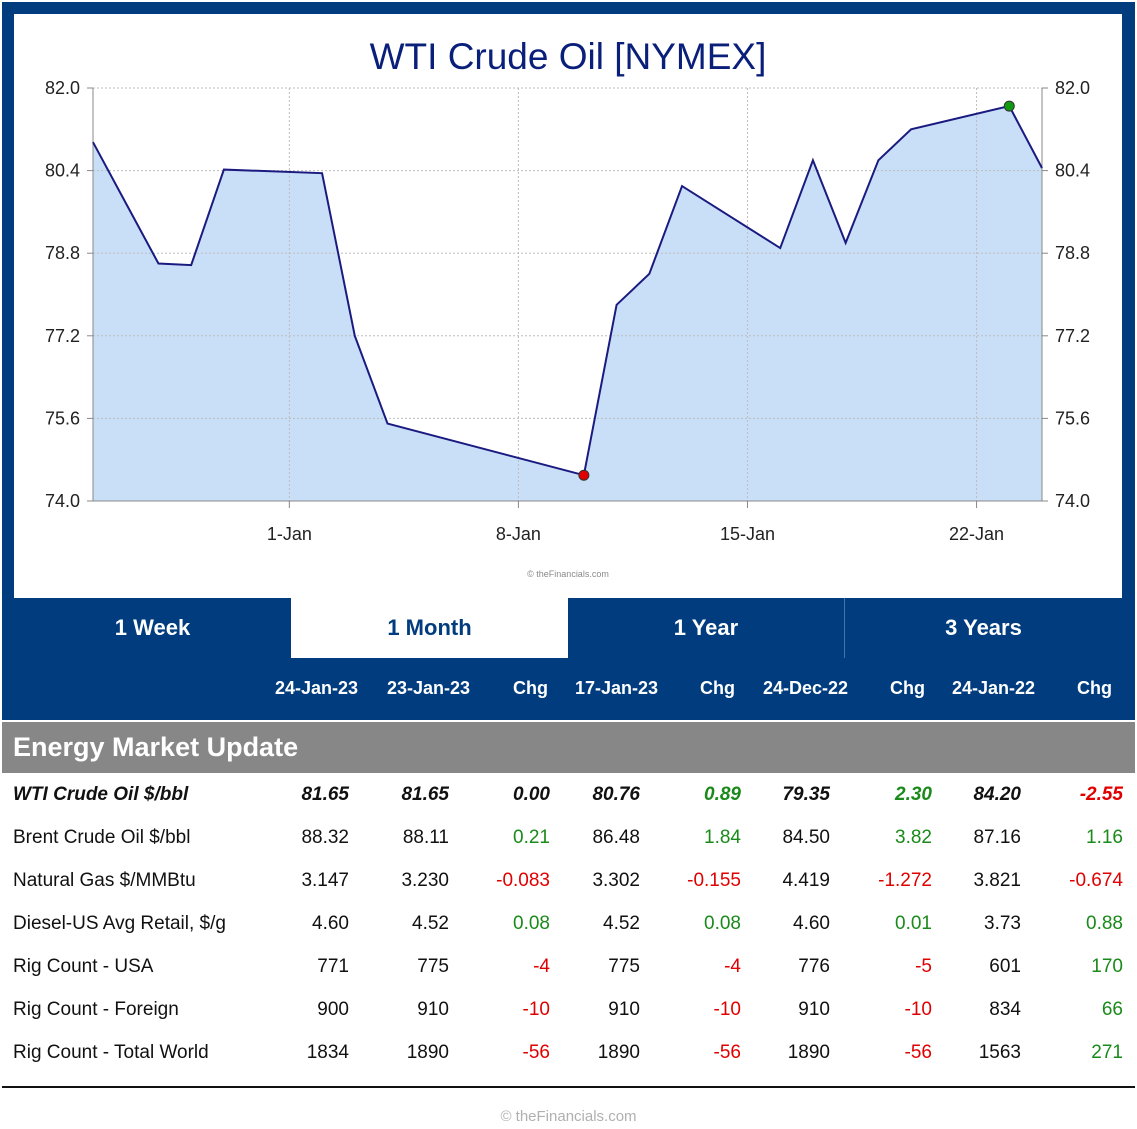 The height and width of the screenshot is (1129, 1137). Describe the element at coordinates (62, 501) in the screenshot. I see `y-tick-label-left: 74.0` at that location.